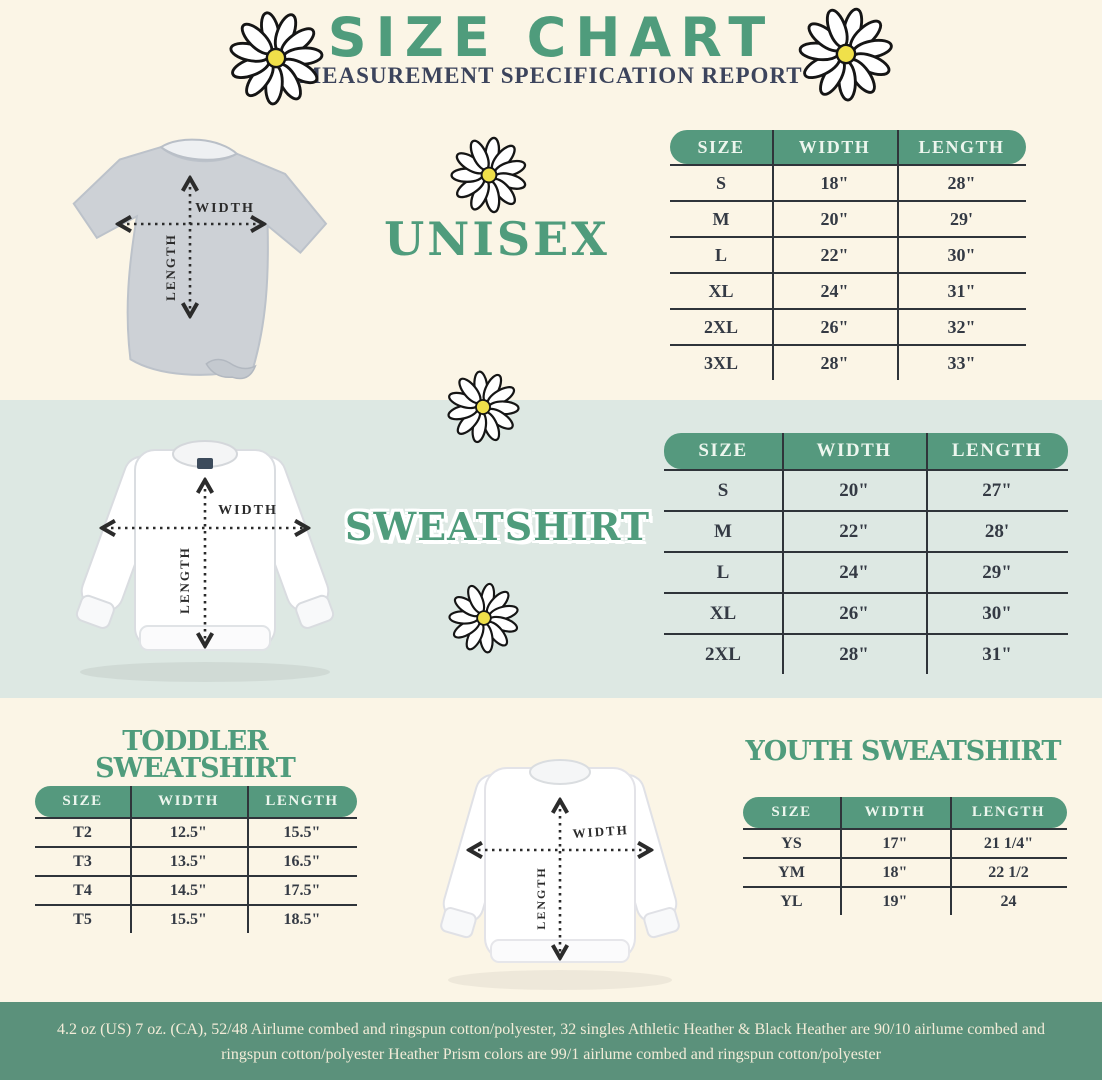  What do you see at coordinates (188, 861) in the screenshot?
I see `table-cell: 13.5"` at bounding box center [188, 861].